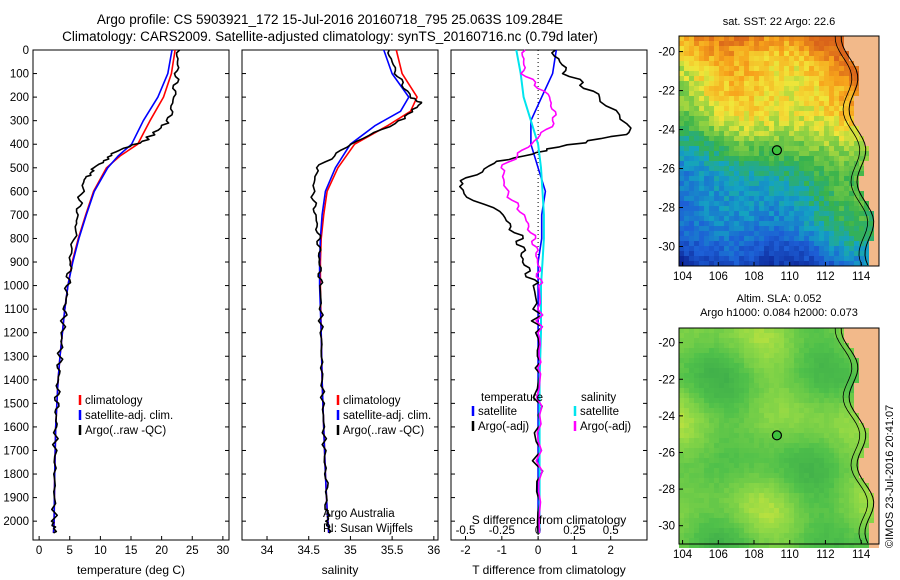 The width and height of the screenshot is (900, 580). I want to click on depth-tick-label: 1600, so click(16, 428).